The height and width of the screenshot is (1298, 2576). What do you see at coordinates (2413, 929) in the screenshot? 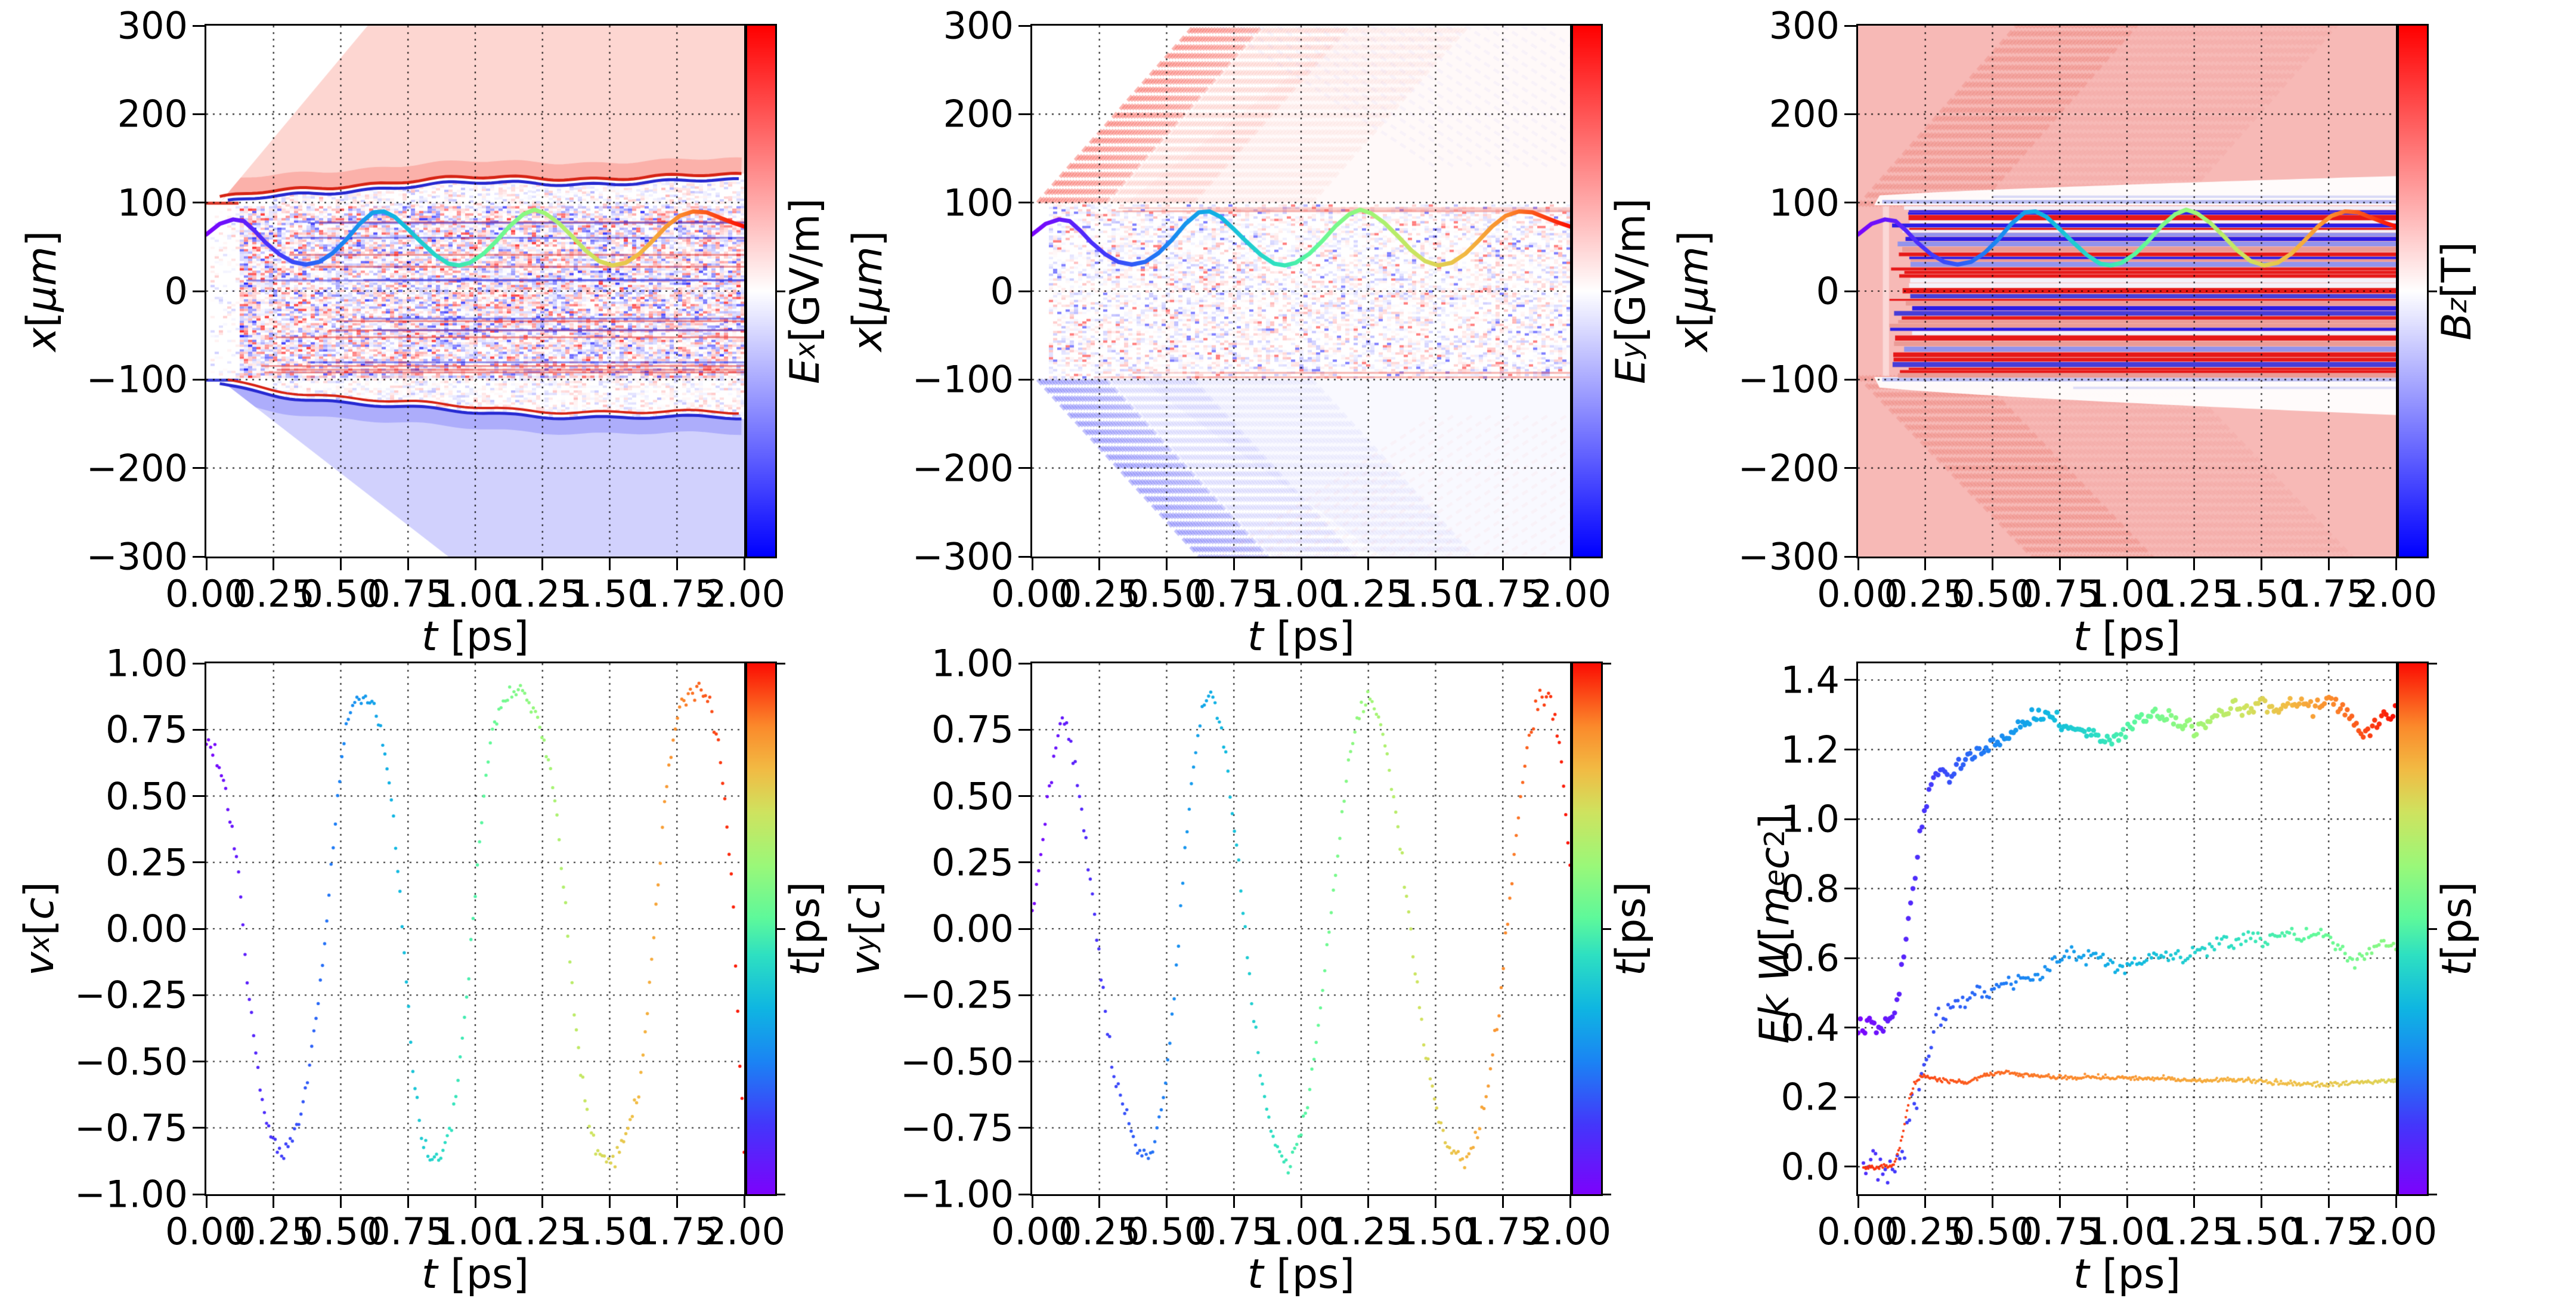
I see `ek-colorbar-spine` at bounding box center [2413, 929].